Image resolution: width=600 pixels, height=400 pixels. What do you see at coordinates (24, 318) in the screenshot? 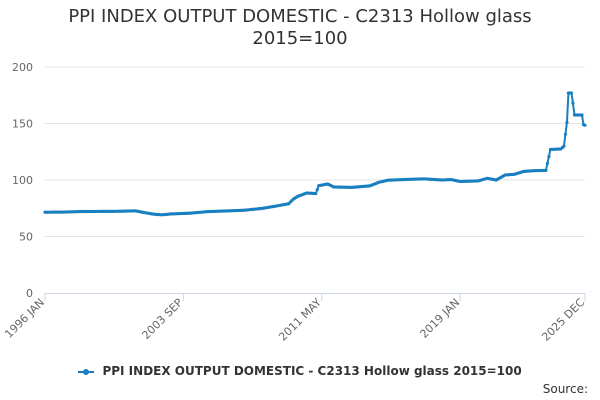
I see `x-tick-label: 1996 JAN` at bounding box center [24, 318].